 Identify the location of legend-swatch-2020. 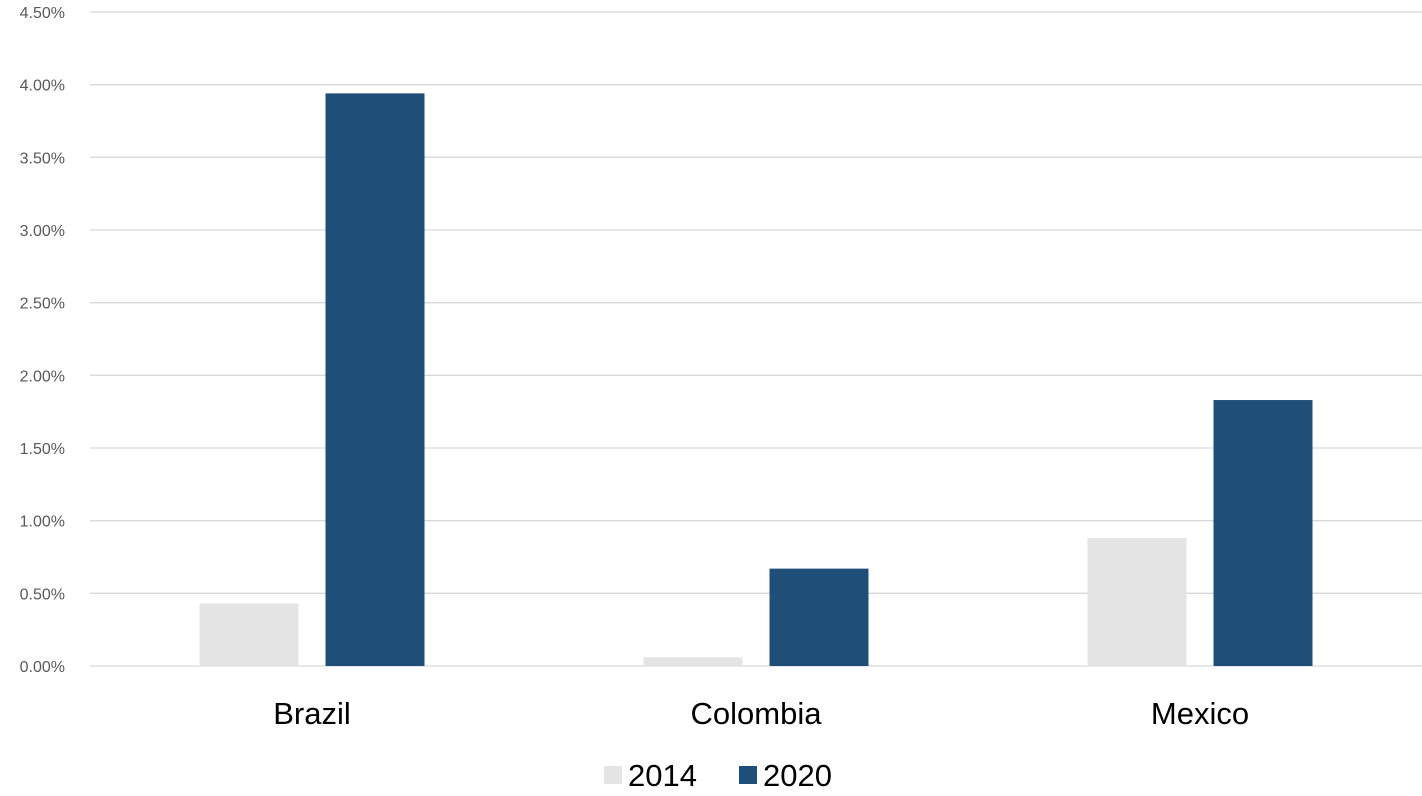
(748, 775).